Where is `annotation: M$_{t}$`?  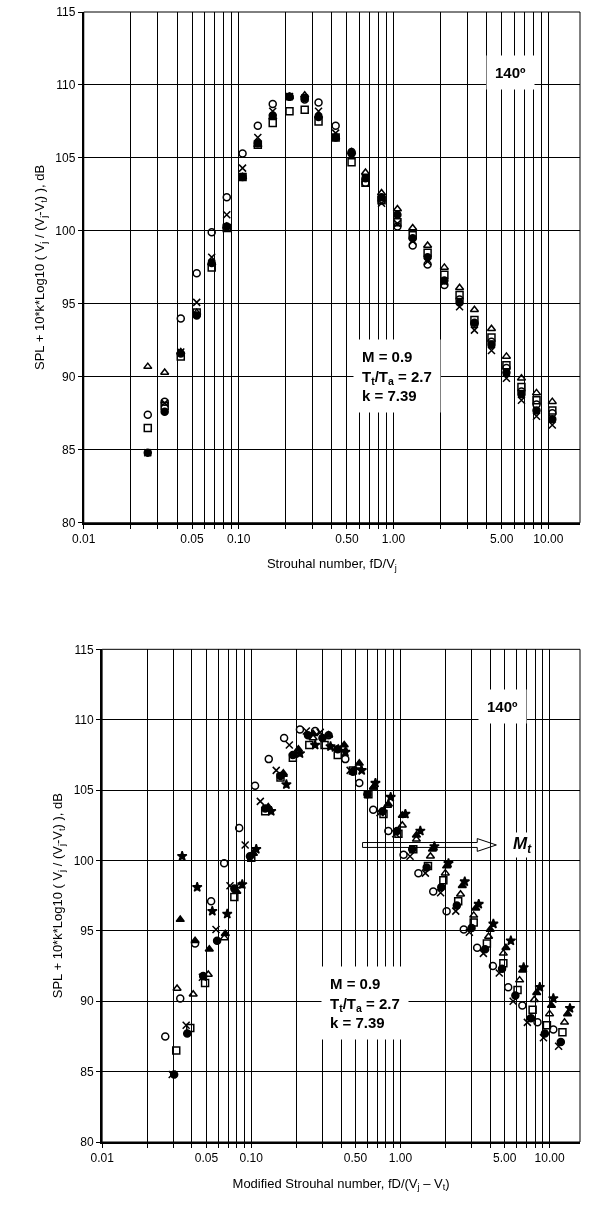 annotation: M$_{t}$ is located at coordinates (523, 845).